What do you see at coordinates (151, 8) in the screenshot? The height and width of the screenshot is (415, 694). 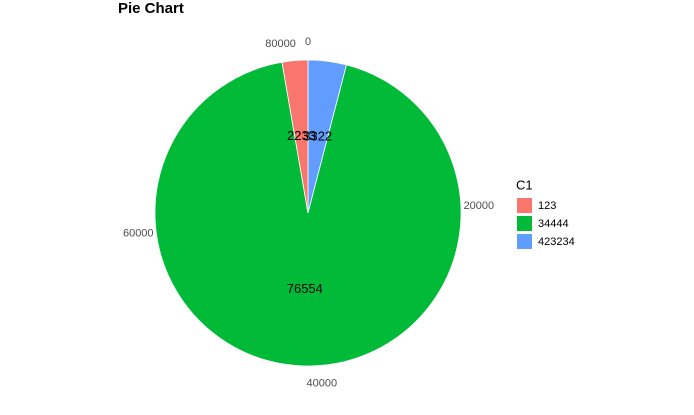 I see `chart-title: Pie Chart` at bounding box center [151, 8].